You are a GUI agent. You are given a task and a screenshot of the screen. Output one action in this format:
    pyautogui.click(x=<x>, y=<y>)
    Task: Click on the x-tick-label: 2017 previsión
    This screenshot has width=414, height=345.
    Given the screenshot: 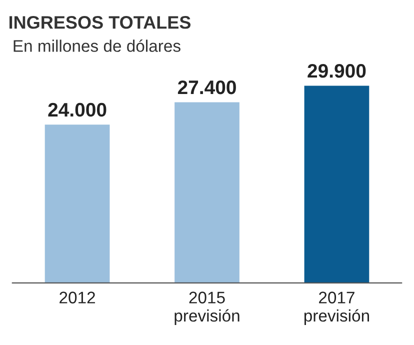 What is the action you would take?
    pyautogui.click(x=336, y=308)
    